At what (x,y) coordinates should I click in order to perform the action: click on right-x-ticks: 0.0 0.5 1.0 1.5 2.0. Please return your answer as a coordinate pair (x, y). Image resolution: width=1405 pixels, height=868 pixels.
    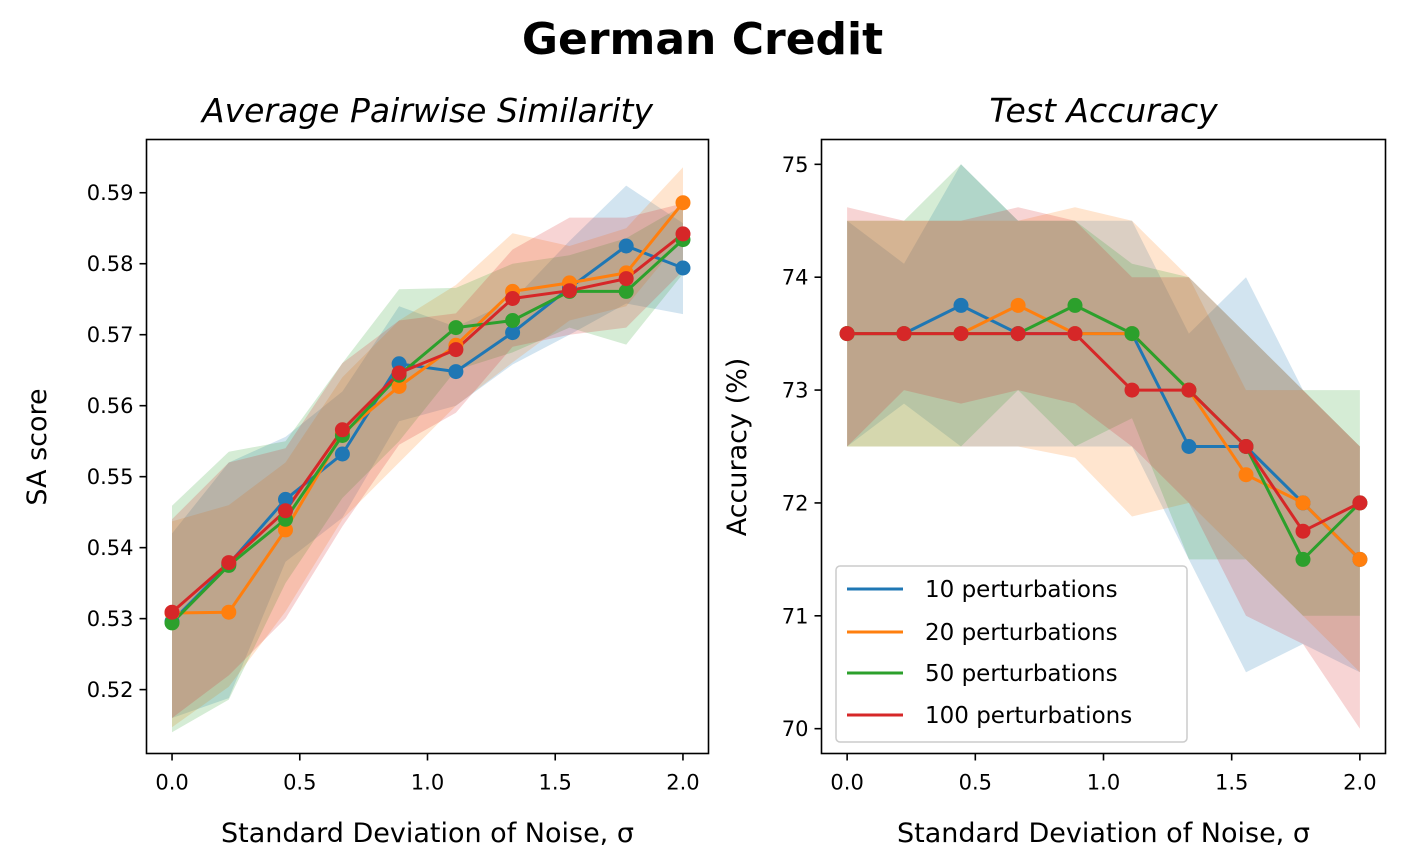
    Looking at the image, I should click on (1103, 774).